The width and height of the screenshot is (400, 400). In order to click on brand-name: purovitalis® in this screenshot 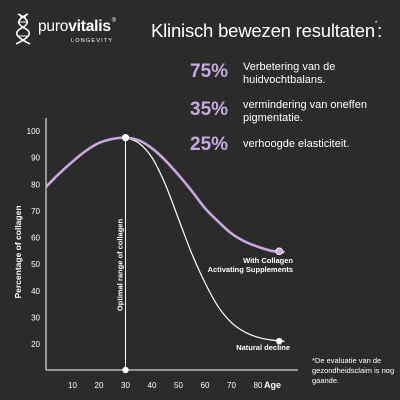, I will do `click(77, 27)`.